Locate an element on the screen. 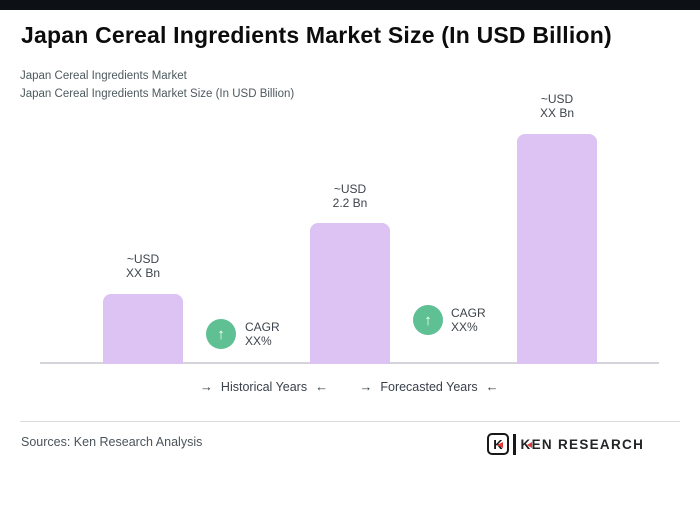 The height and width of the screenshot is (520, 700). ken-research-logo-icon: K is located at coordinates (498, 444).